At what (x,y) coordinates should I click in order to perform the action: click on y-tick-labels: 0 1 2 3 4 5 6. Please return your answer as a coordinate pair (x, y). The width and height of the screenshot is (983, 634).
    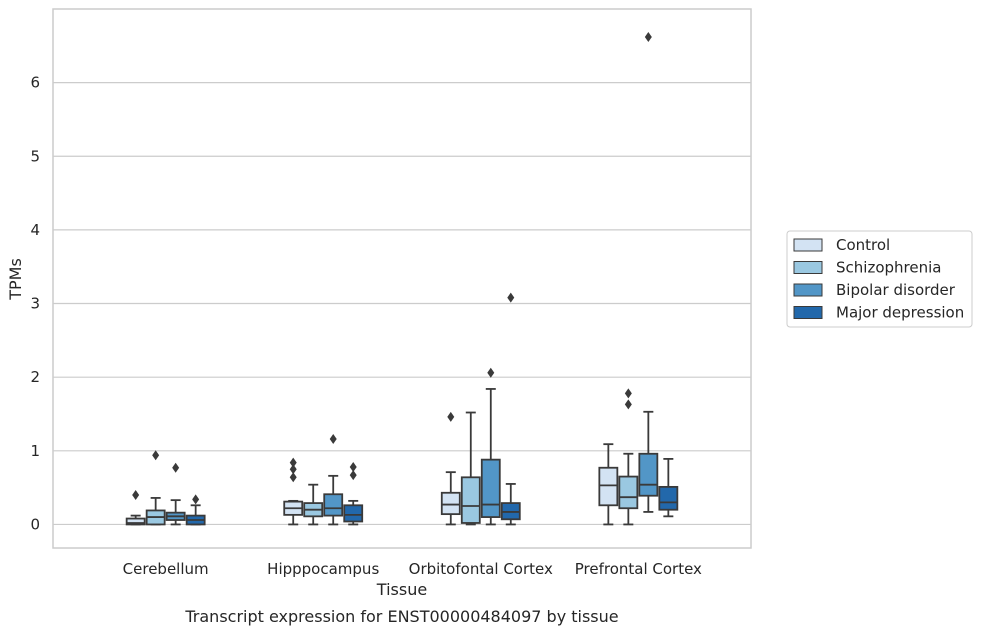
    Looking at the image, I should click on (35, 304).